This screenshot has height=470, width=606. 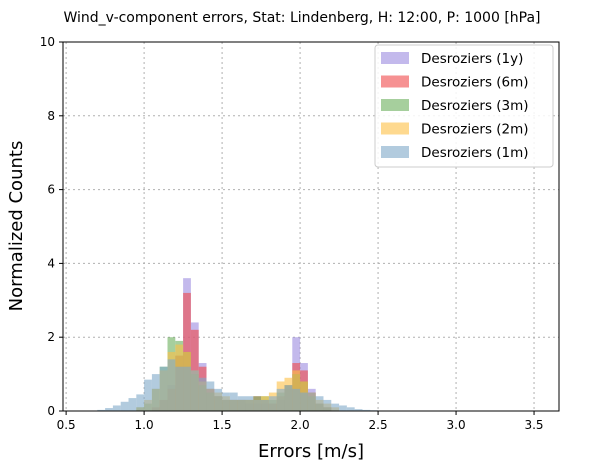 I want to click on legend-label: Desroziers (2m), so click(x=475, y=130).